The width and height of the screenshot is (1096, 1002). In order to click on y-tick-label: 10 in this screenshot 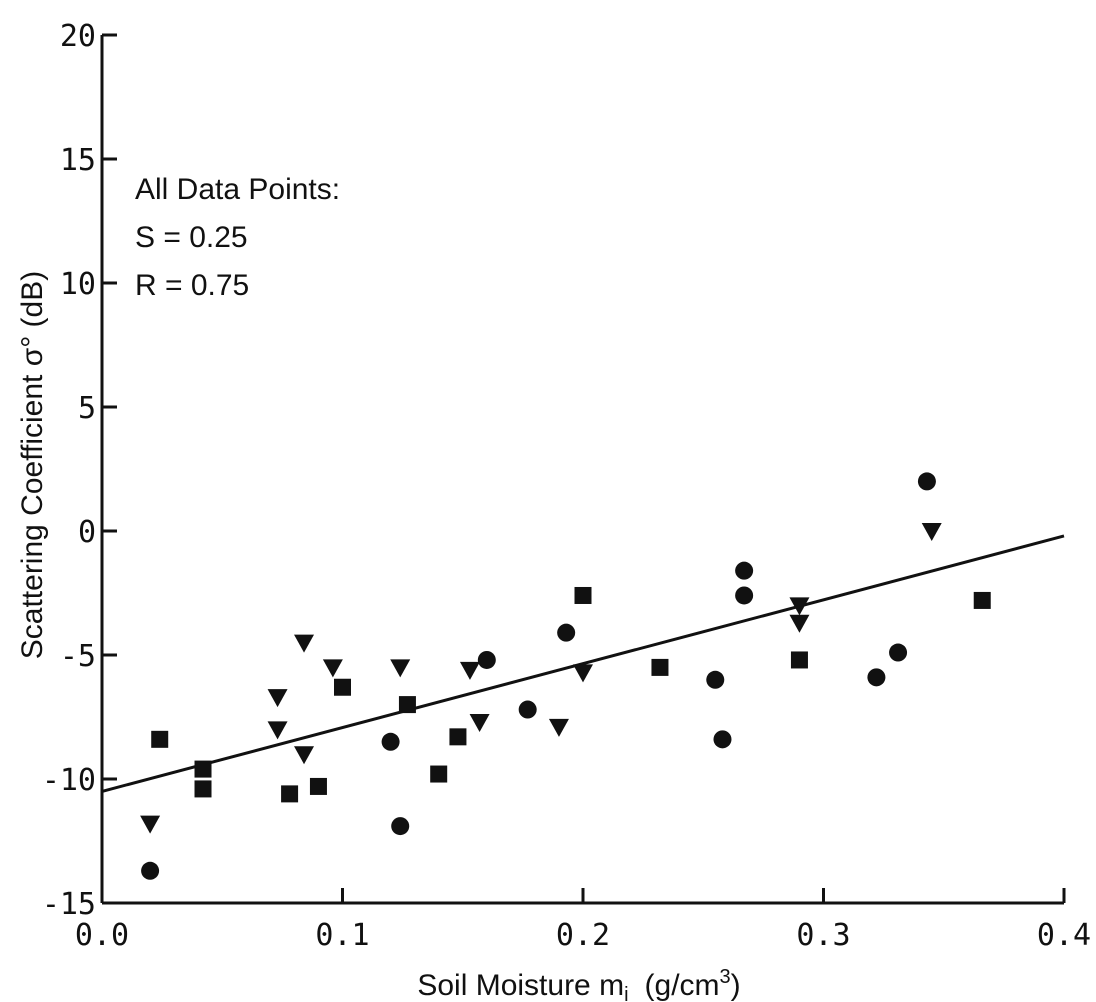, I will do `click(78, 284)`.